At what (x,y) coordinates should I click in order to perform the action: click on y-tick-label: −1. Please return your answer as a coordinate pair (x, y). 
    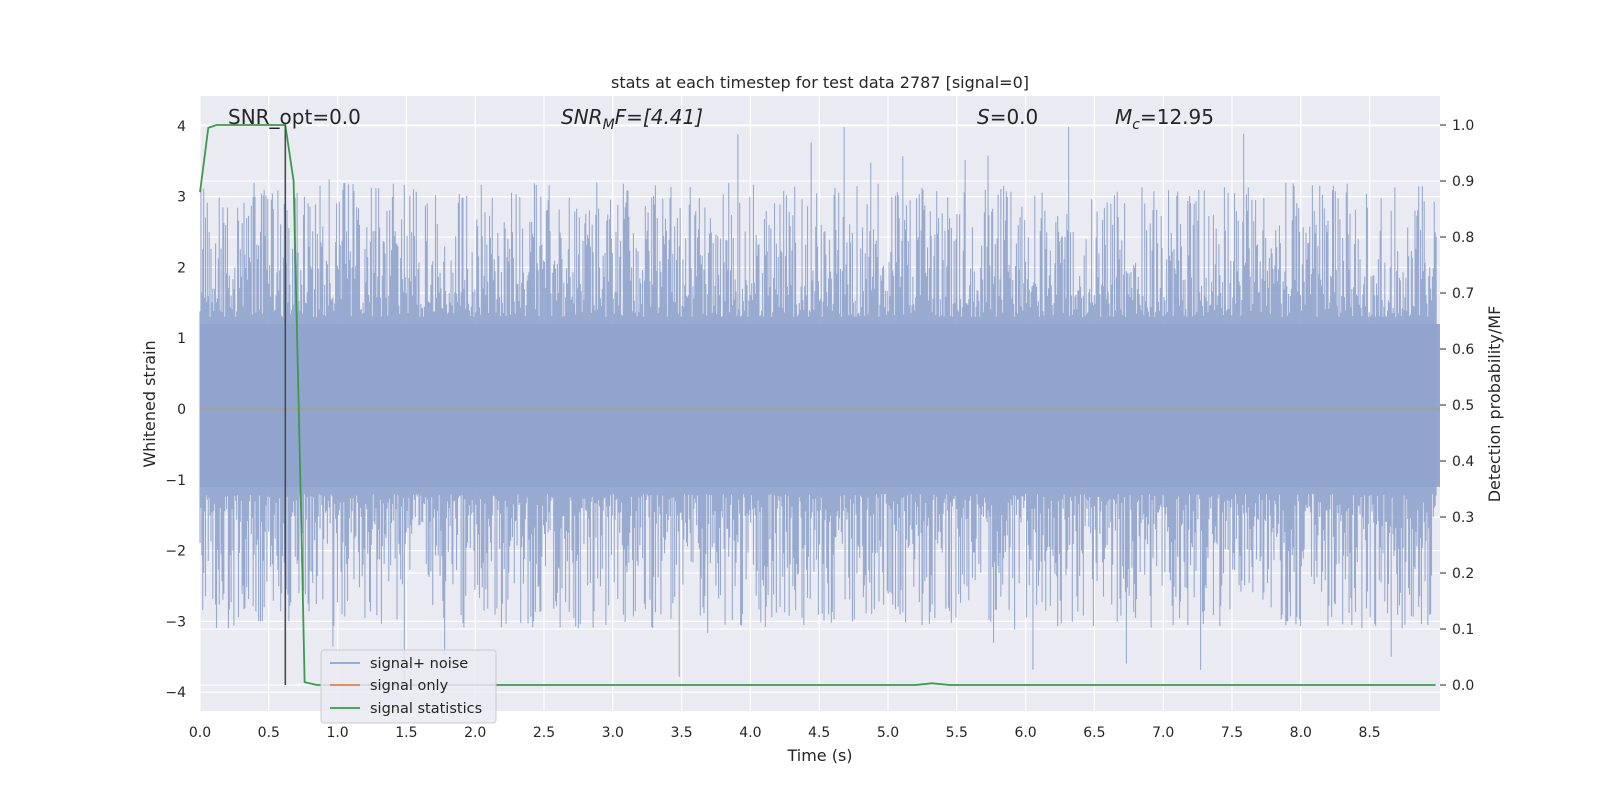
    Looking at the image, I should click on (175, 481).